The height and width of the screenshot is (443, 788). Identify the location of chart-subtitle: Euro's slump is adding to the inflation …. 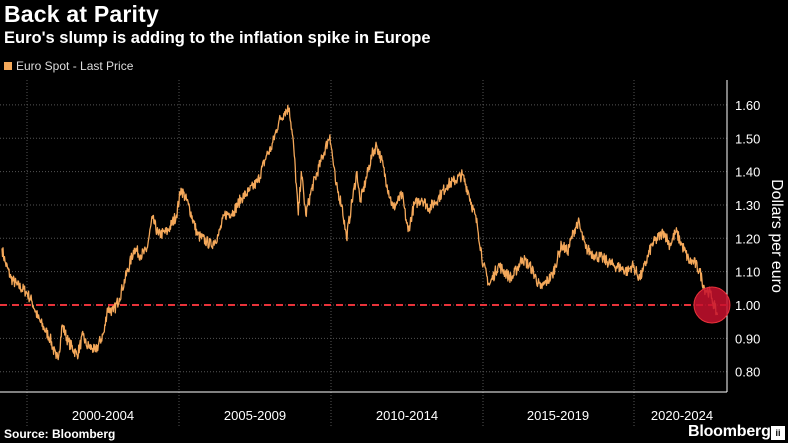
(217, 38).